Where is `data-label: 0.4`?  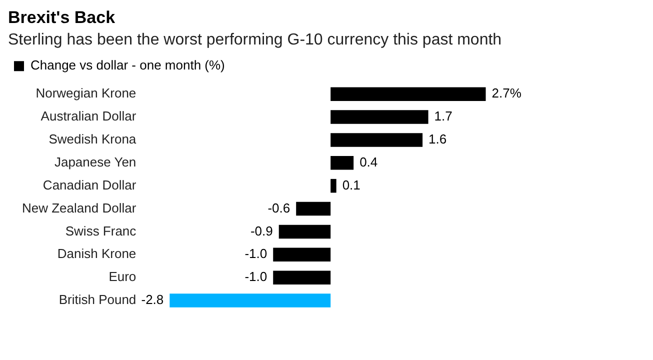
data-label: 0.4 is located at coordinates (369, 162).